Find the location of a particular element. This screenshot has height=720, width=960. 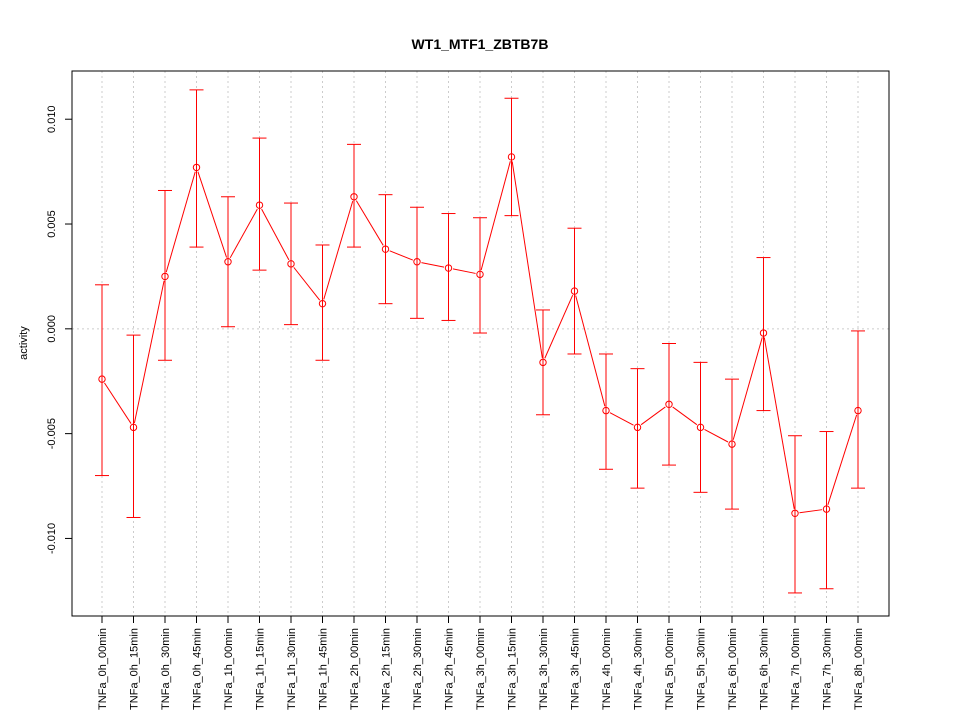

x-tick-label: TNFa_6h_30min is located at coordinates (765, 669).